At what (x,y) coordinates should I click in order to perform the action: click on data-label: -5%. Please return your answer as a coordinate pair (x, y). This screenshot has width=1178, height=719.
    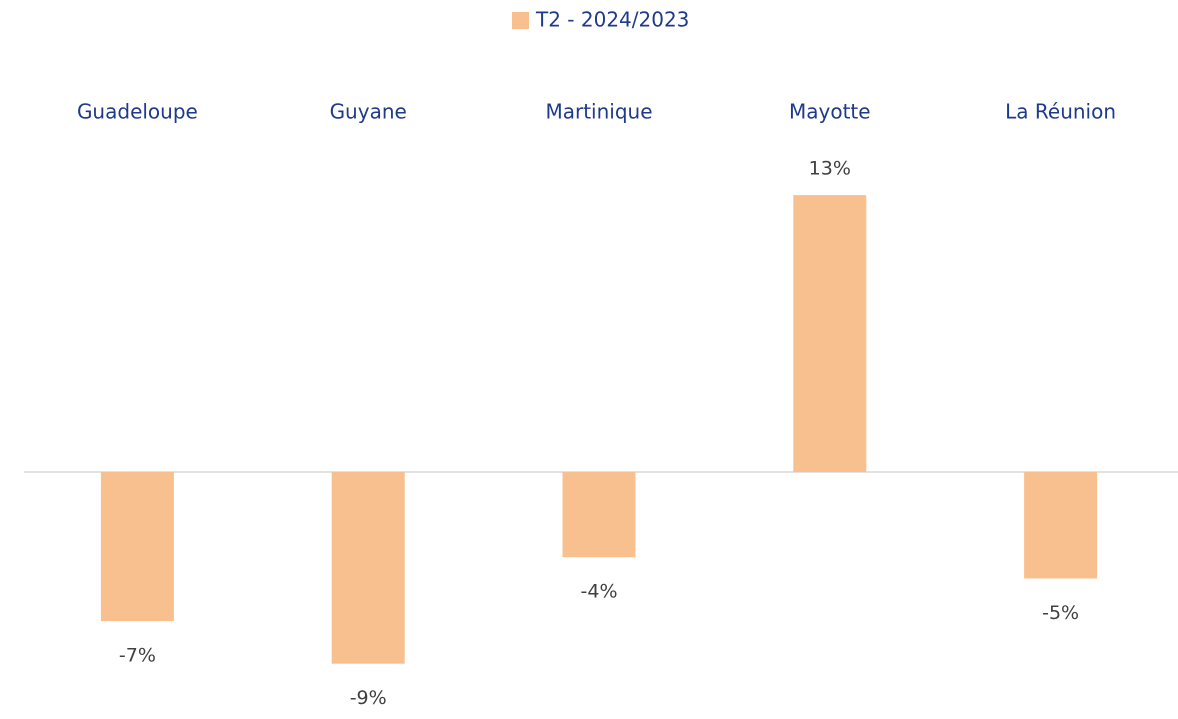
    Looking at the image, I should click on (1060, 613).